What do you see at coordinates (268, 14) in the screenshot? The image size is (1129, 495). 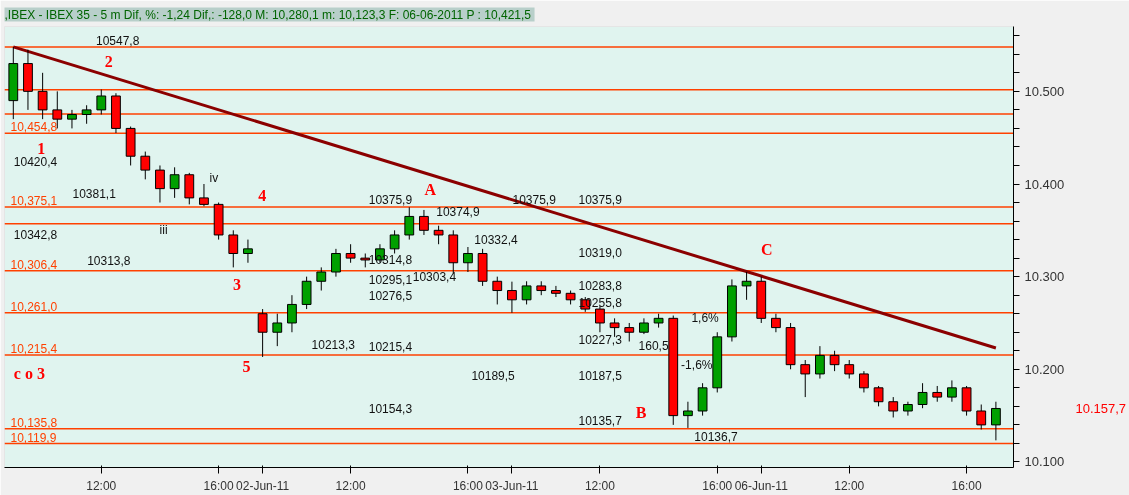 I see `chart-title: ,IBEX - IBEX 35 - 5 m Dif, %: -1,24 Dif,: -128,0 M: 10,280,1 m: 10,123,3 F: 06-06-2011 P : 10,421,5` at bounding box center [268, 14].